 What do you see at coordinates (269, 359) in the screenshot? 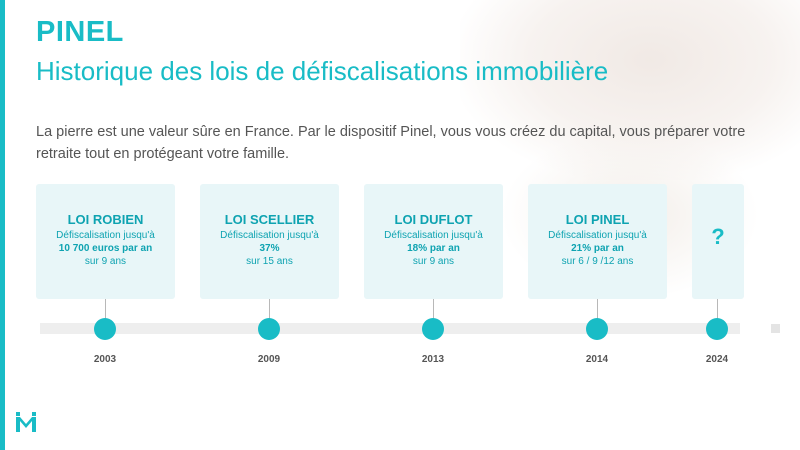
I see `year-label: 2009` at bounding box center [269, 359].